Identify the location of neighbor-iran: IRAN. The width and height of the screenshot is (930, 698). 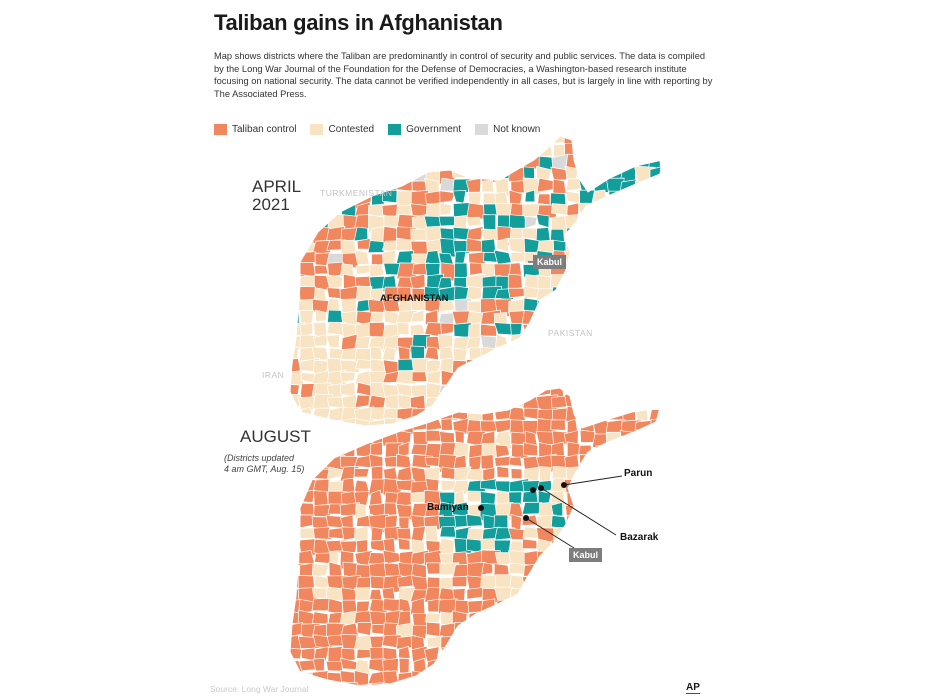
(273, 375).